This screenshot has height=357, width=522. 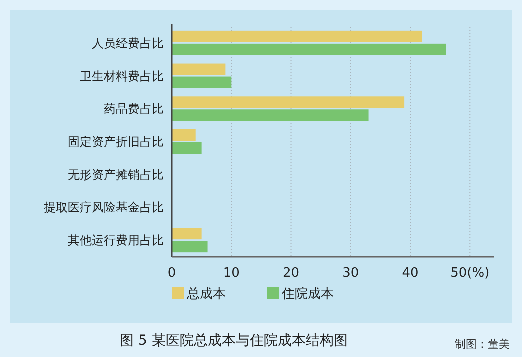 What do you see at coordinates (104, 207) in the screenshot?
I see `y-tick-label: 提取医疗风险基金占比` at bounding box center [104, 207].